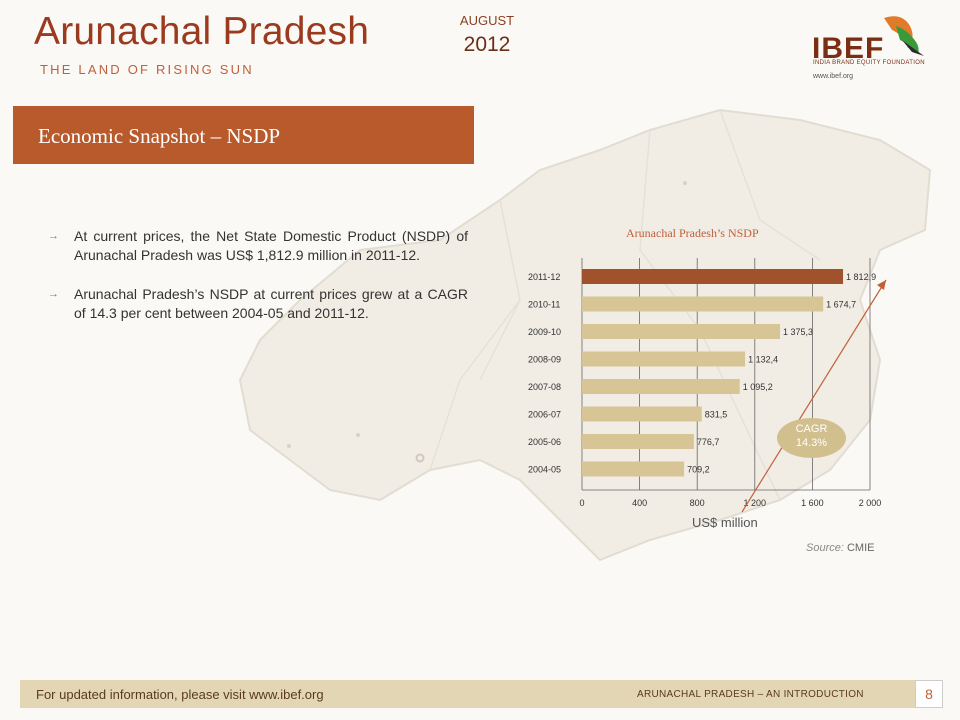  Describe the element at coordinates (544, 470) in the screenshot. I see `y-category-label: 2004-05` at that location.